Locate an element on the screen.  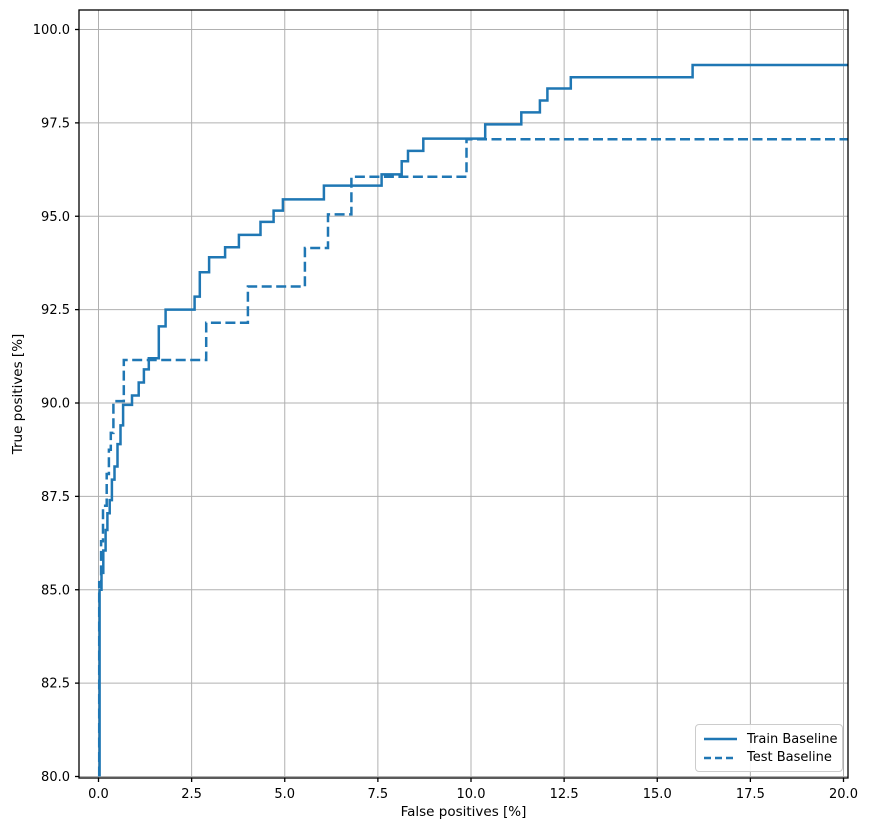
y-tick-label: 80.0 is located at coordinates (55, 777).